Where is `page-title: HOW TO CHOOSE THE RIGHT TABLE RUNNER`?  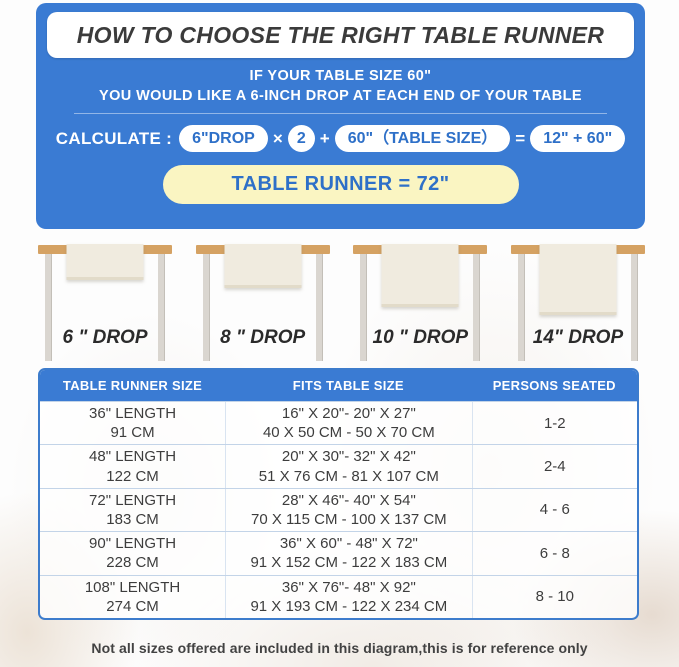
page-title: HOW TO CHOOSE THE RIGHT TABLE RUNNER is located at coordinates (340, 34).